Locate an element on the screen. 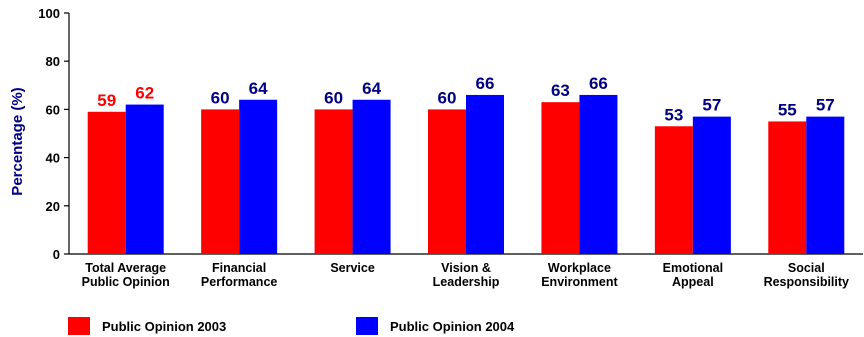  value-labels: 59 62 60 64 60 64 60 66 63 66 53 57 55 57 is located at coordinates (465, 99).